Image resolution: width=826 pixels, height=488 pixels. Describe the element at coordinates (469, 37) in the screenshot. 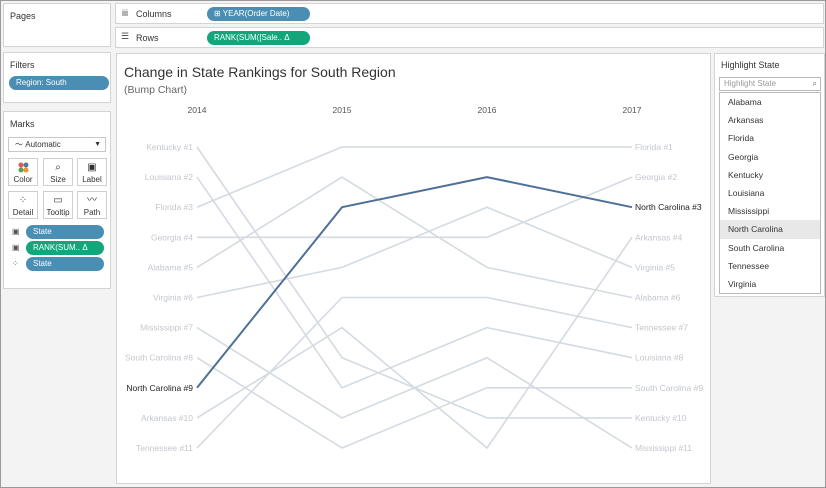

I see `rows-shelf: ☰ Rows RANK(SUM([Sale.. Δ` at that location.